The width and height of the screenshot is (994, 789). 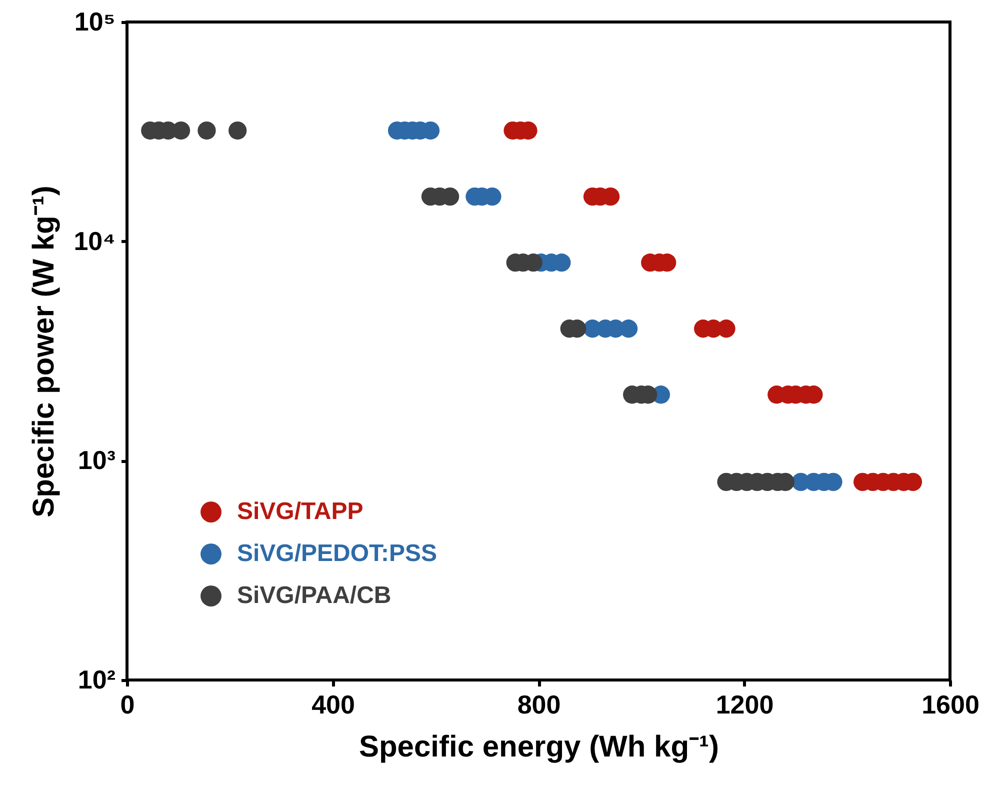 What do you see at coordinates (745, 705) in the screenshot?
I see `x-tick-label: 1200` at bounding box center [745, 705].